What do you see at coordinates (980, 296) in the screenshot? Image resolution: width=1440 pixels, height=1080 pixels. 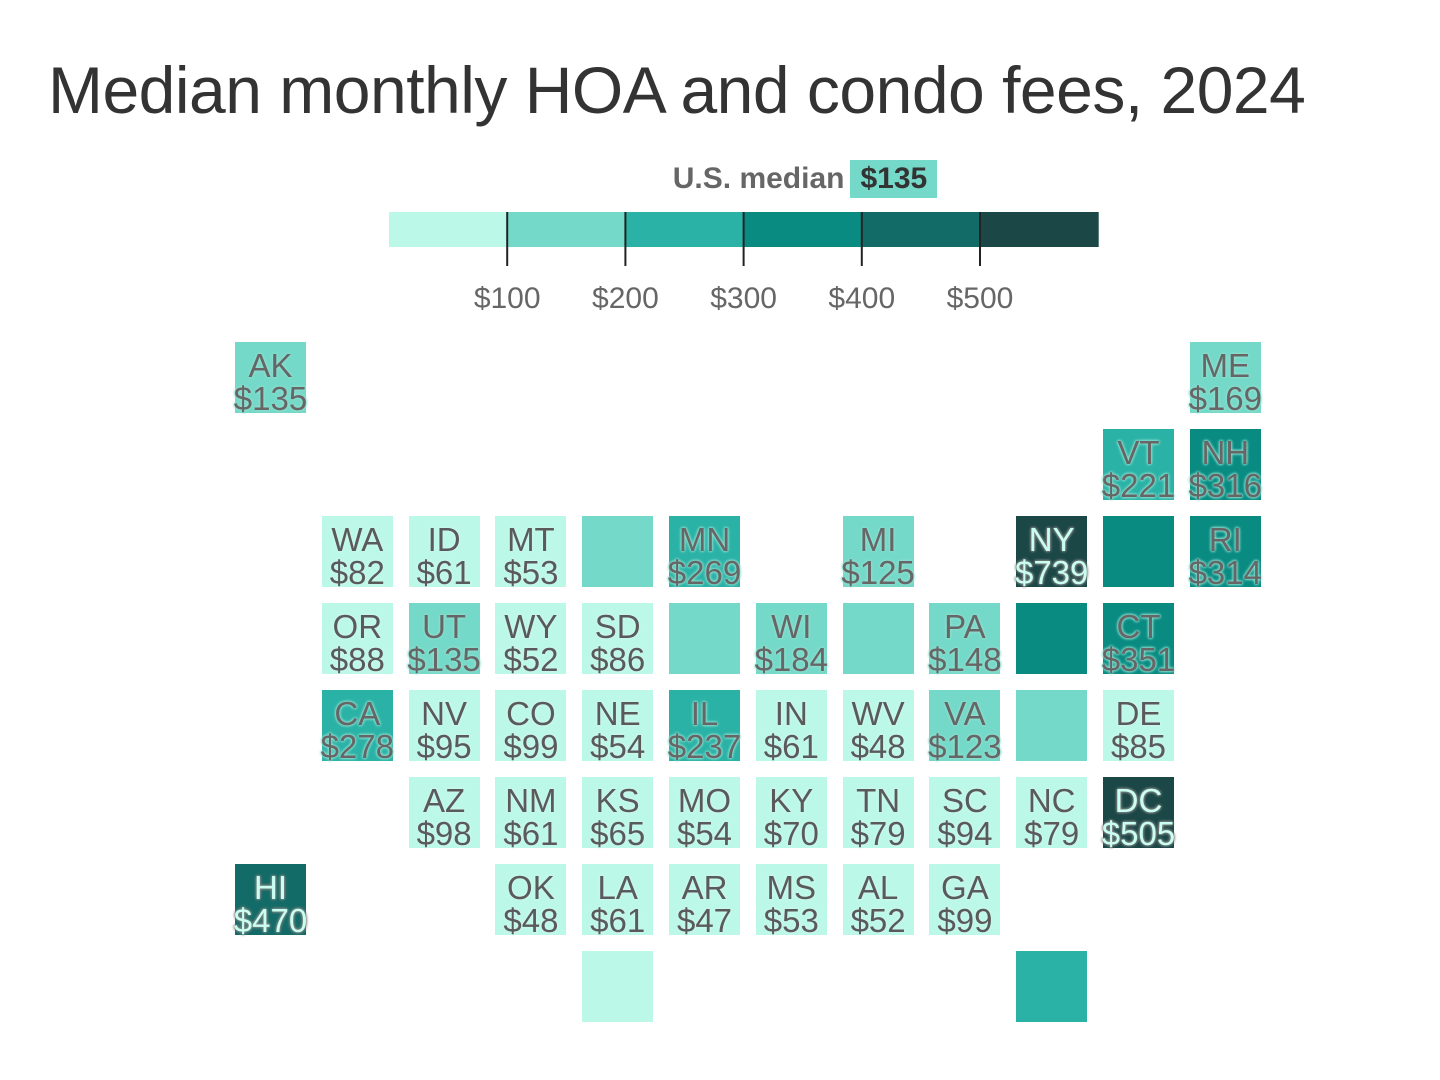 I see `legend-tick-label: $500` at bounding box center [980, 296].